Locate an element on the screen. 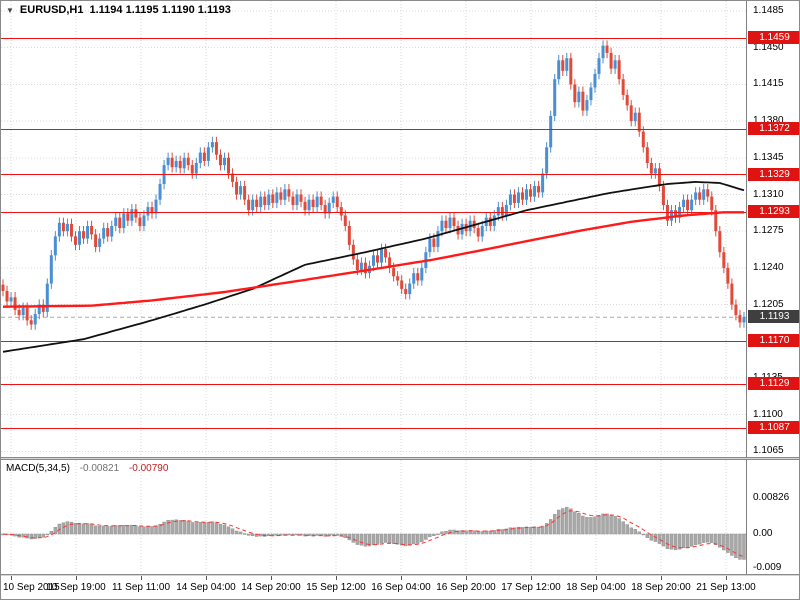  macd-axis: 0.00826 0.00 -0.009 is located at coordinates (772, 517).